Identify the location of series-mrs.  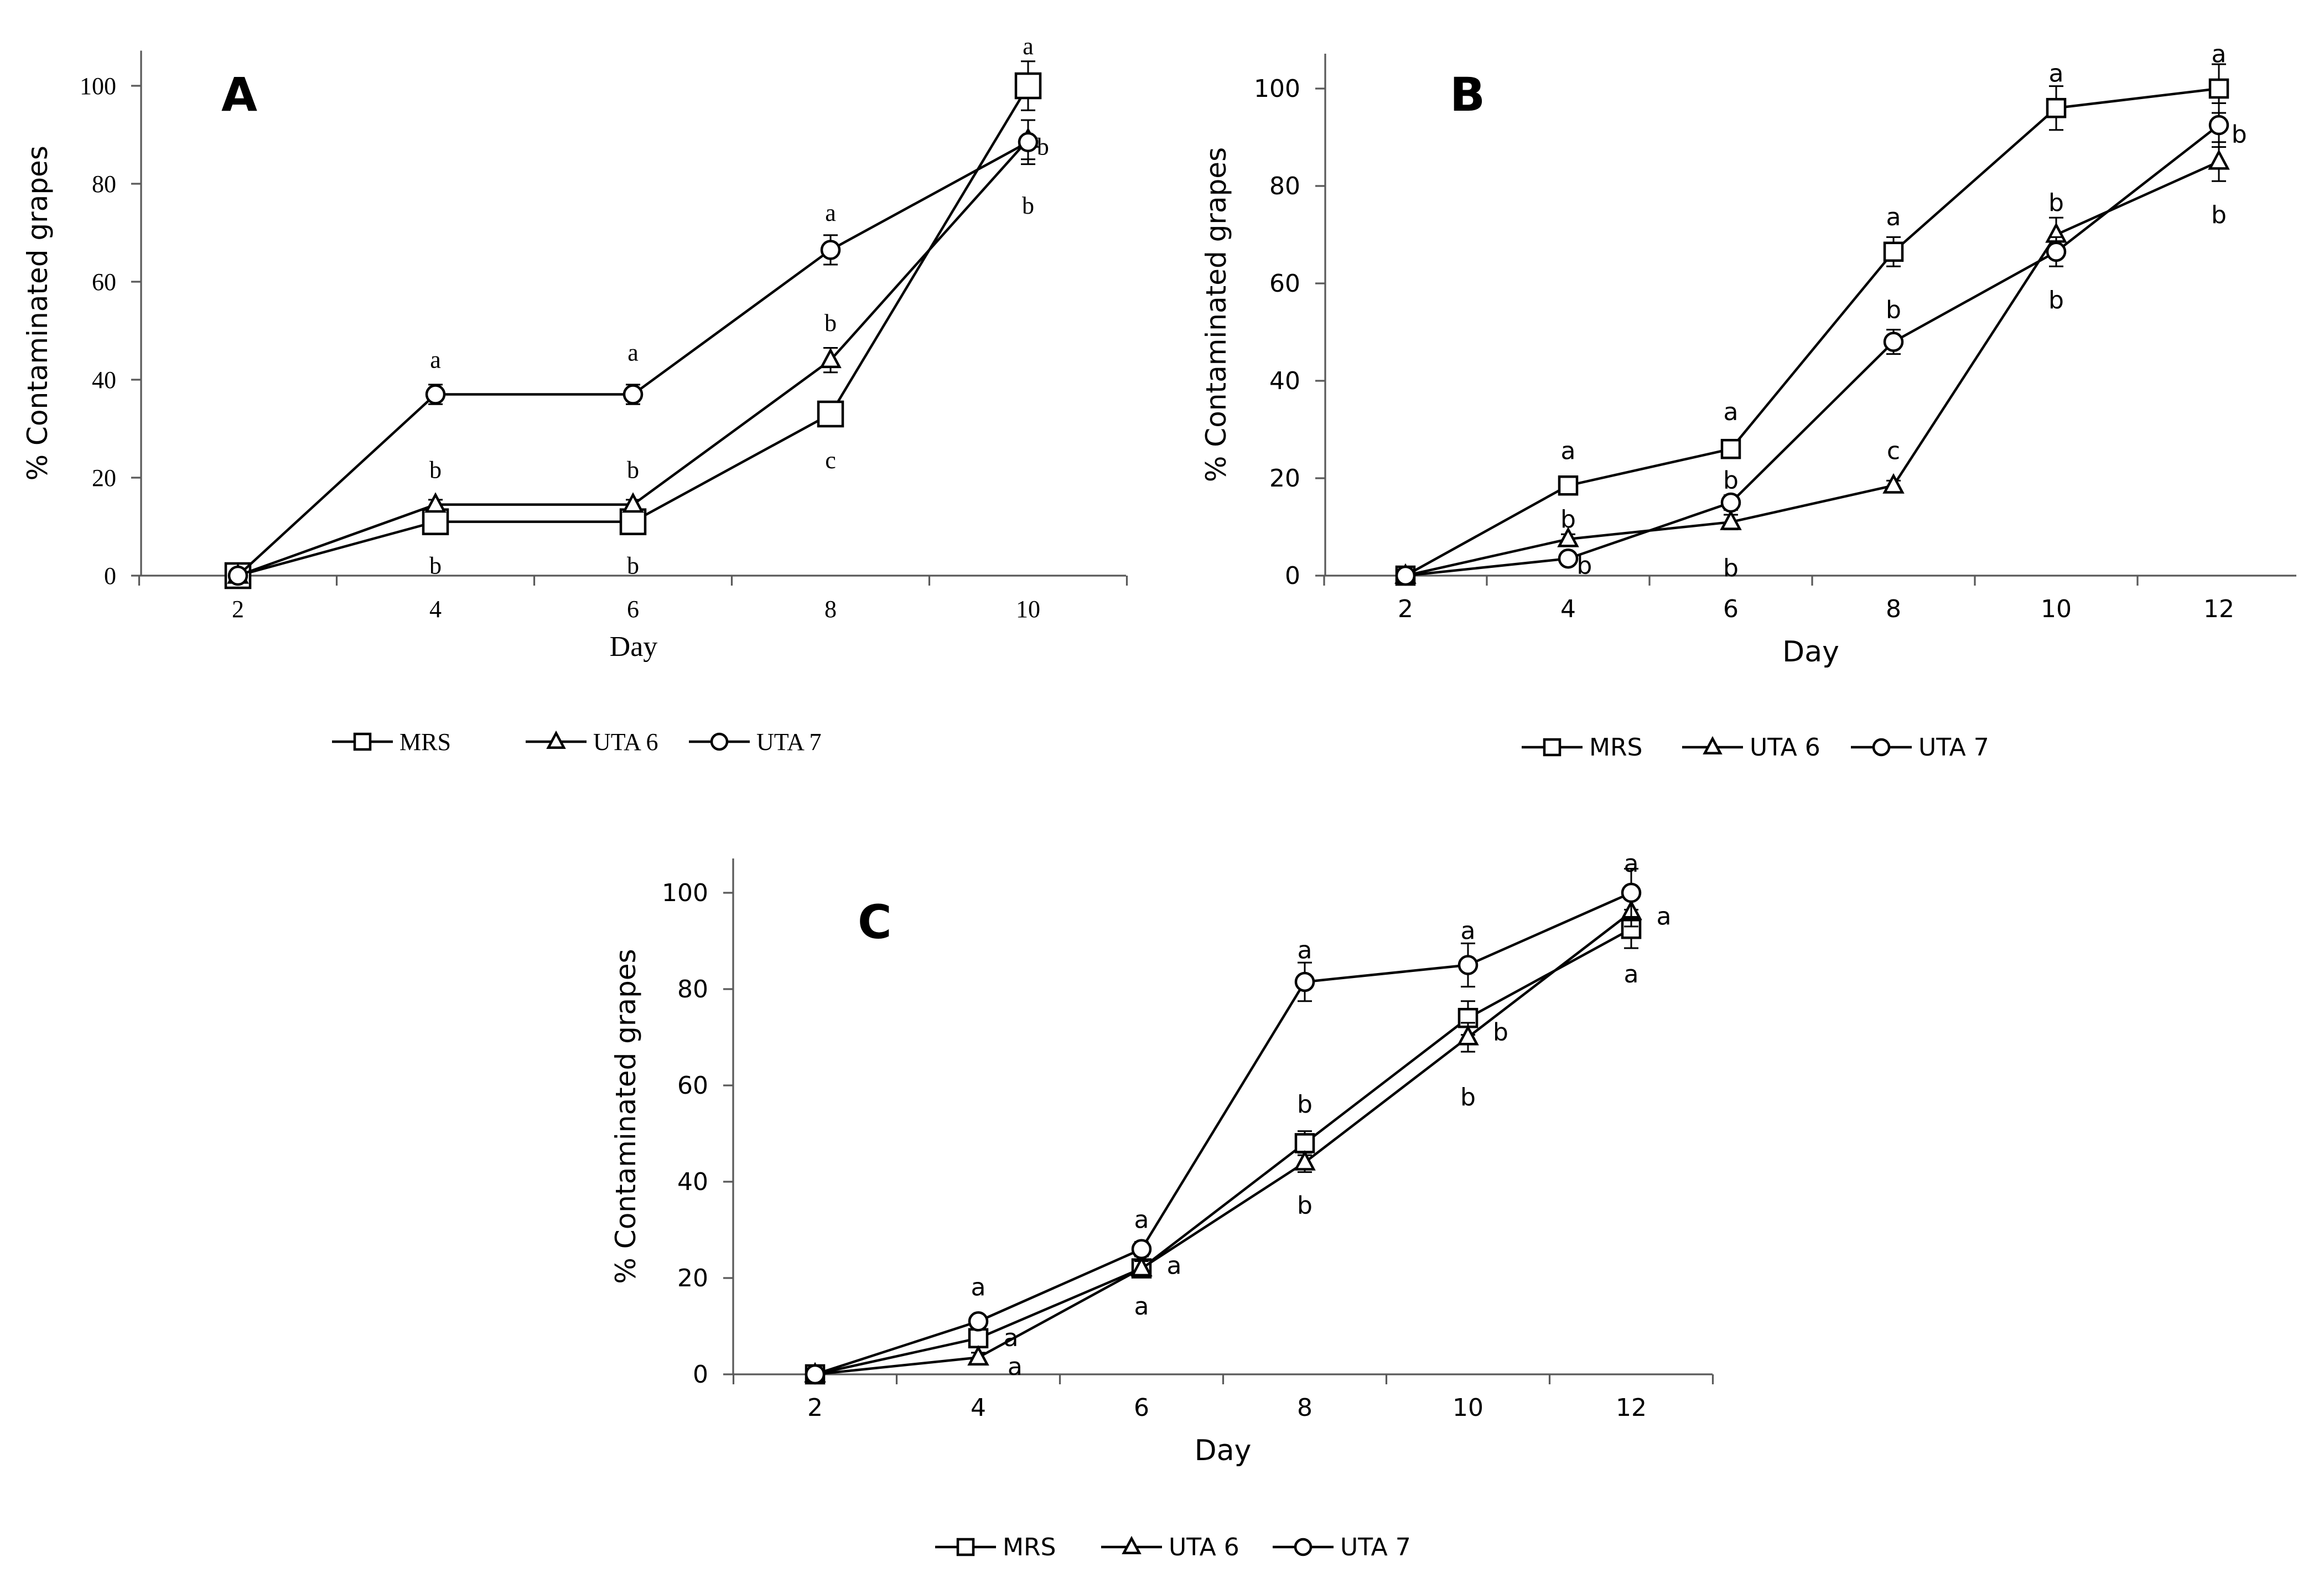
(1812, 324).